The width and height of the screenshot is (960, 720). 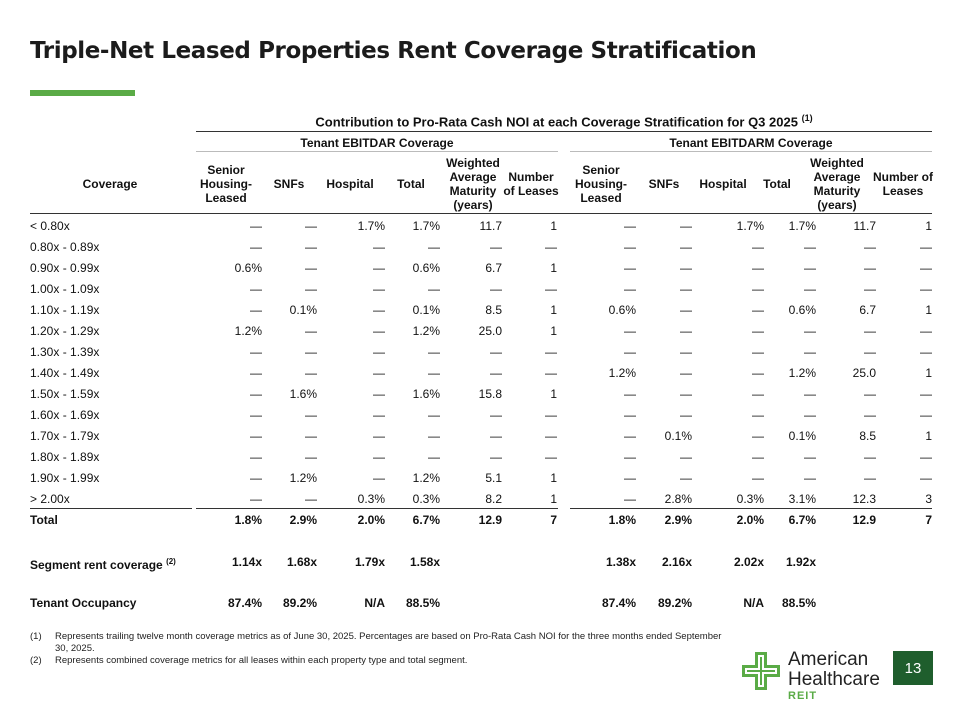 What do you see at coordinates (96, 565) in the screenshot?
I see `segment-rent-coverage-text: Segment rent coverage` at bounding box center [96, 565].